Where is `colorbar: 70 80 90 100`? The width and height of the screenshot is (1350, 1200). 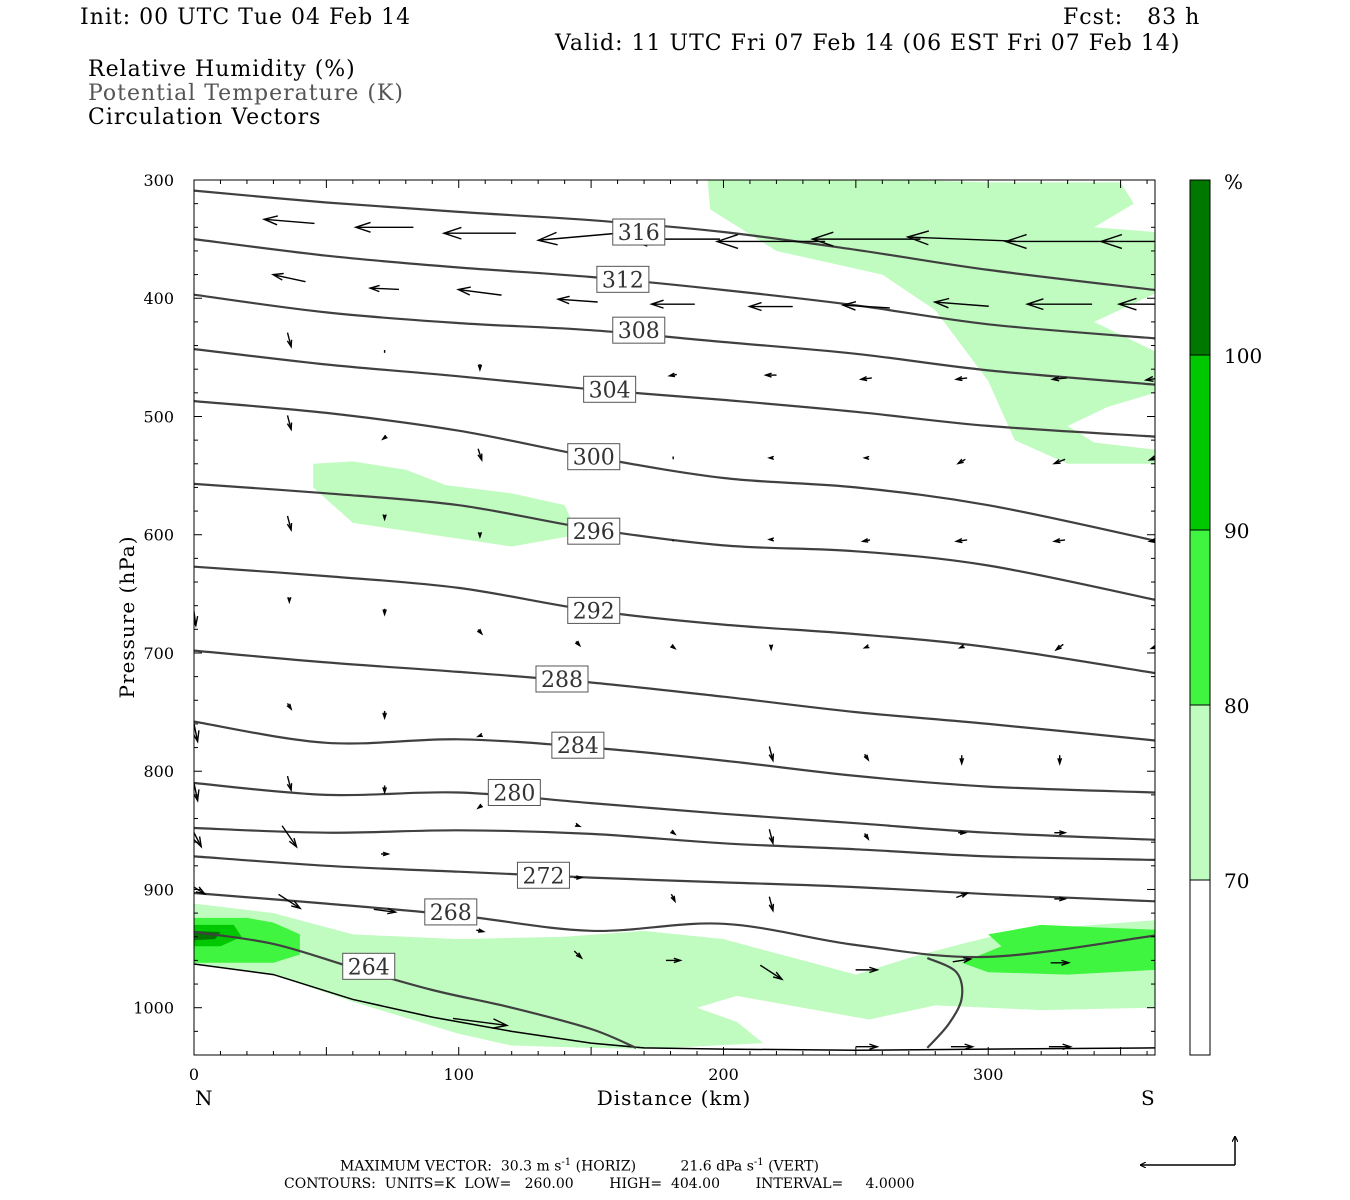 colorbar: 70 80 90 100 is located at coordinates (1225, 617).